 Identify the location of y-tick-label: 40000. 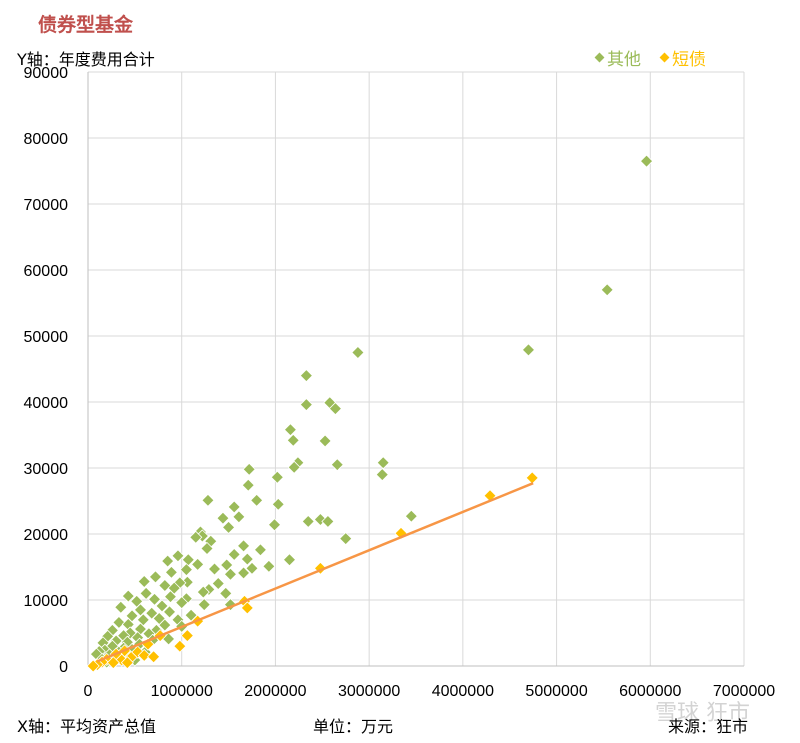
(46, 403).